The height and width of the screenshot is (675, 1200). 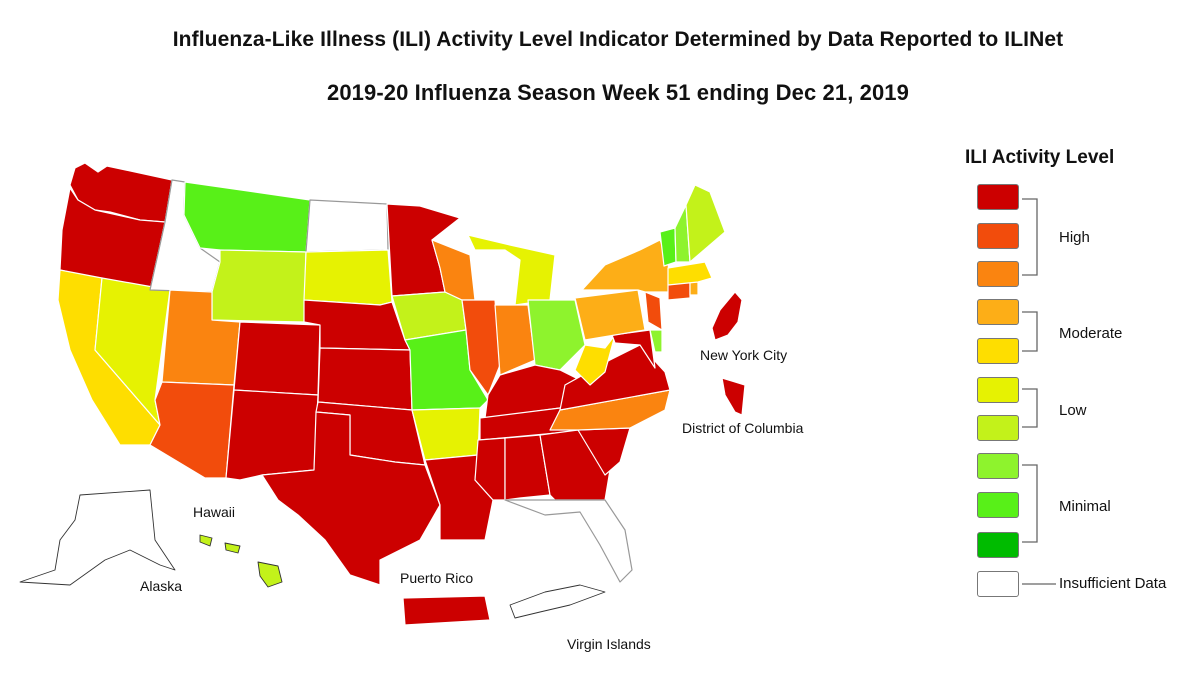 What do you see at coordinates (515, 340) in the screenshot?
I see `region-indiana` at bounding box center [515, 340].